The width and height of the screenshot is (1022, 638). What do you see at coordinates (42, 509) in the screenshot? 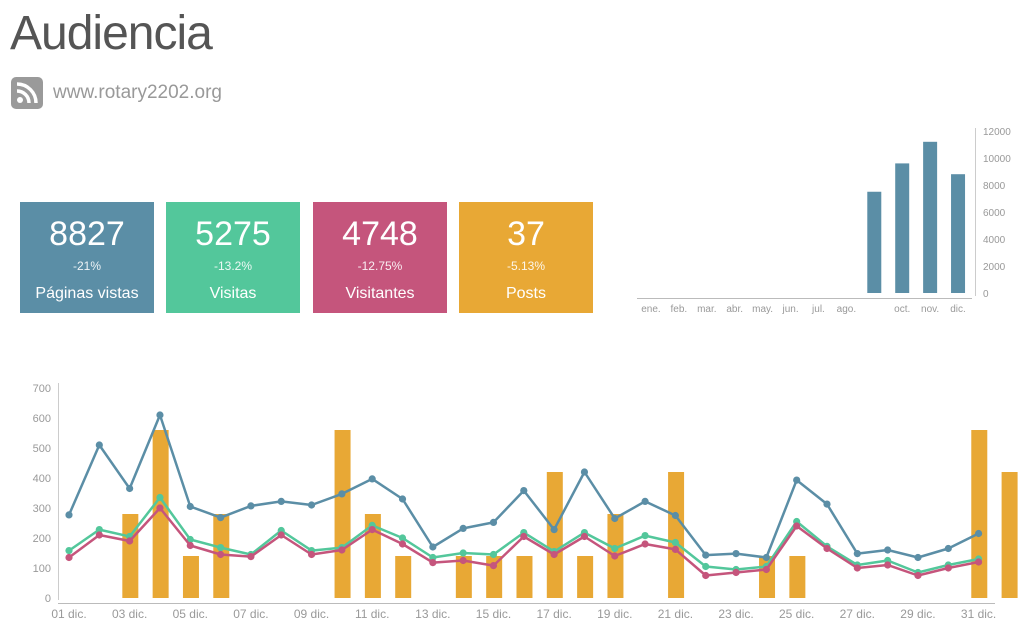
I see `y-tick-label: 300` at bounding box center [42, 509].